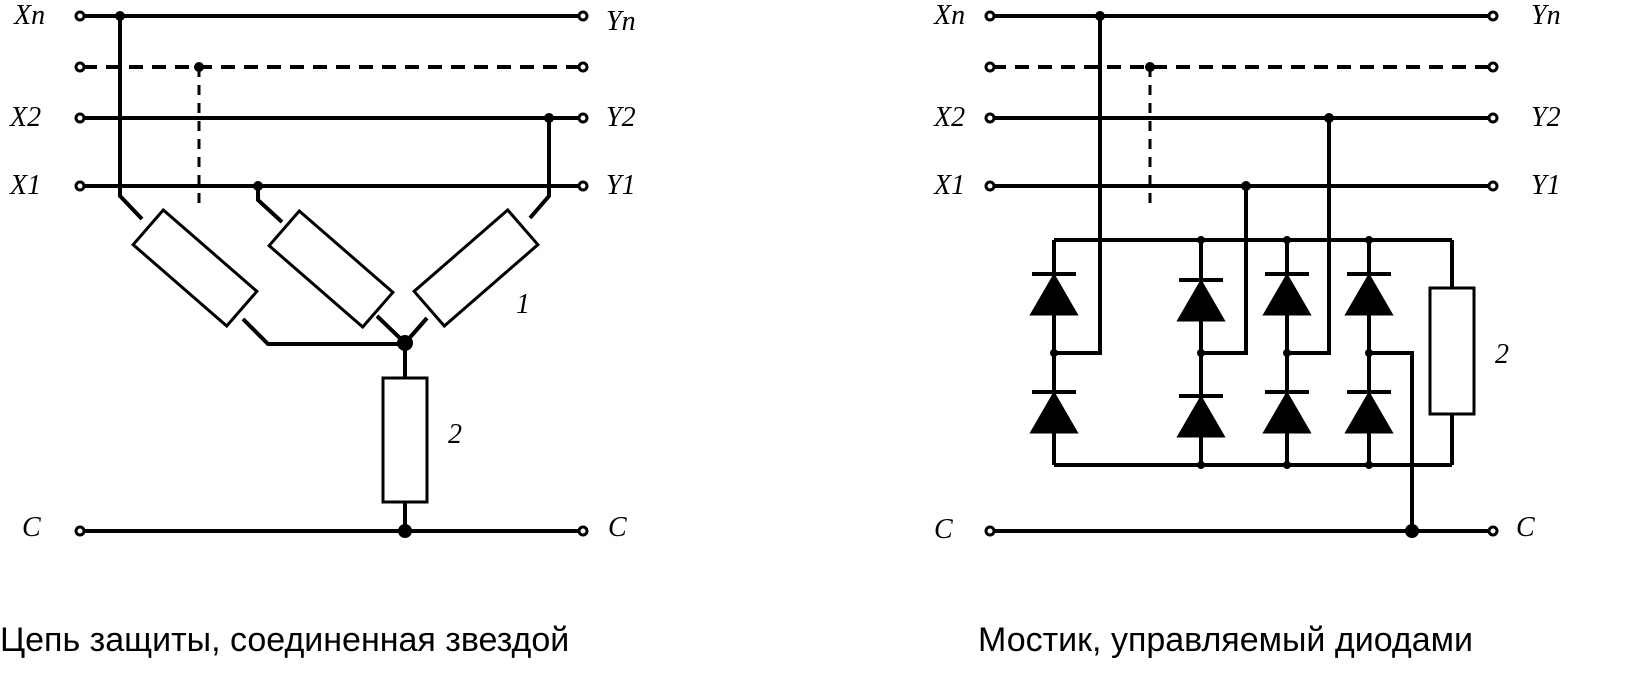  I want to click on tap-wire-x2, so click(1309, 236).